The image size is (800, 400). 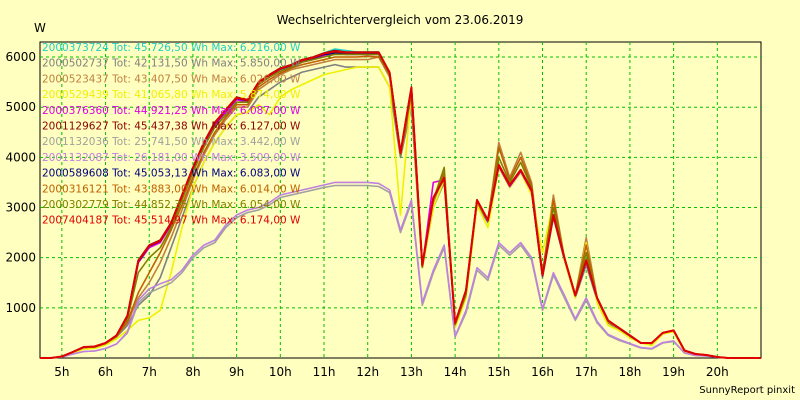 What do you see at coordinates (629, 372) in the screenshot?
I see `x-tick-label: 18h` at bounding box center [629, 372].